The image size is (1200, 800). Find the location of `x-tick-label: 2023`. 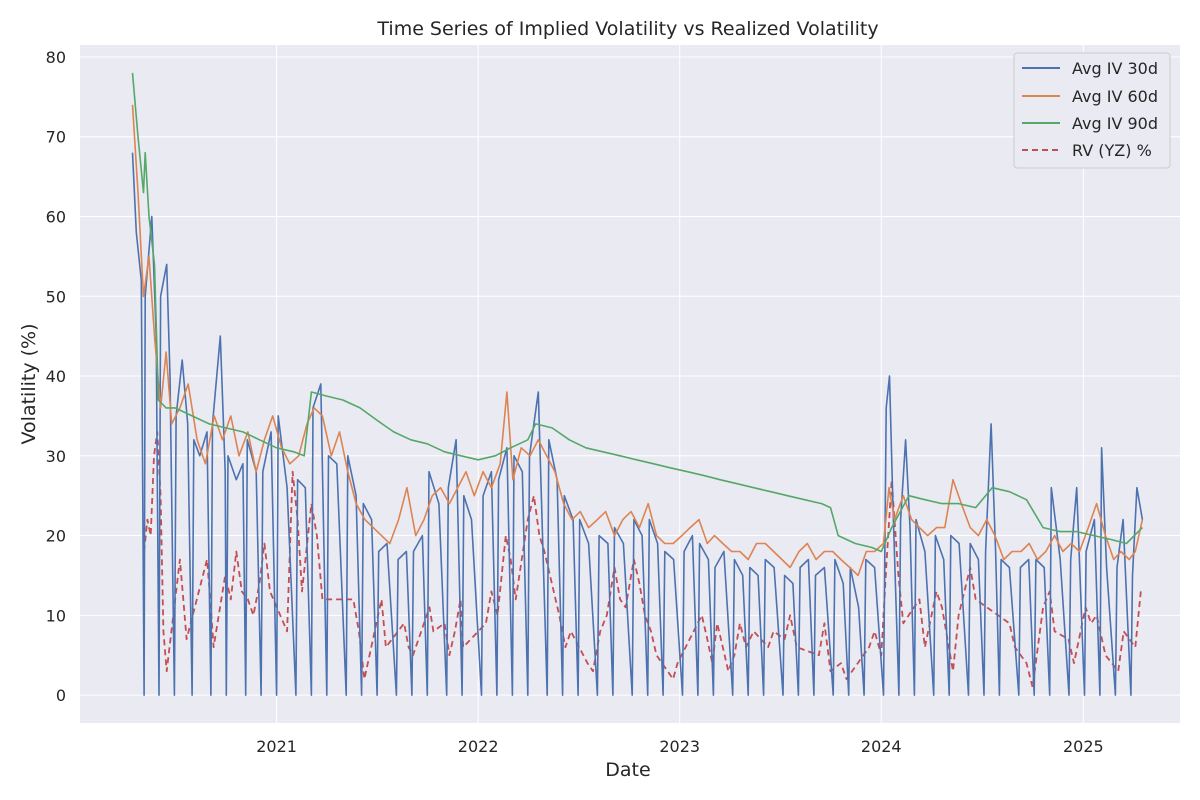

x-tick-label: 2023 is located at coordinates (679, 746).